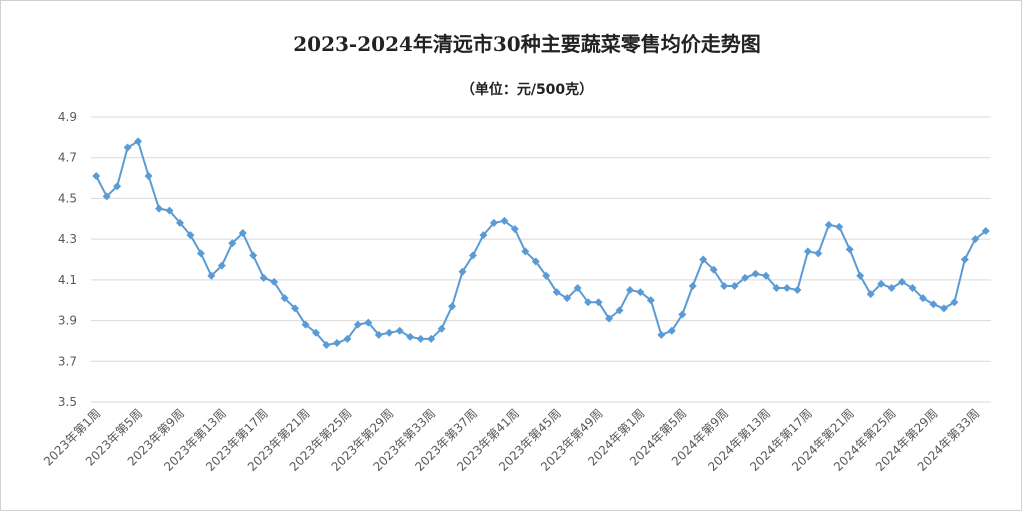  I want to click on y-tick-label: 3.7, so click(67, 361).